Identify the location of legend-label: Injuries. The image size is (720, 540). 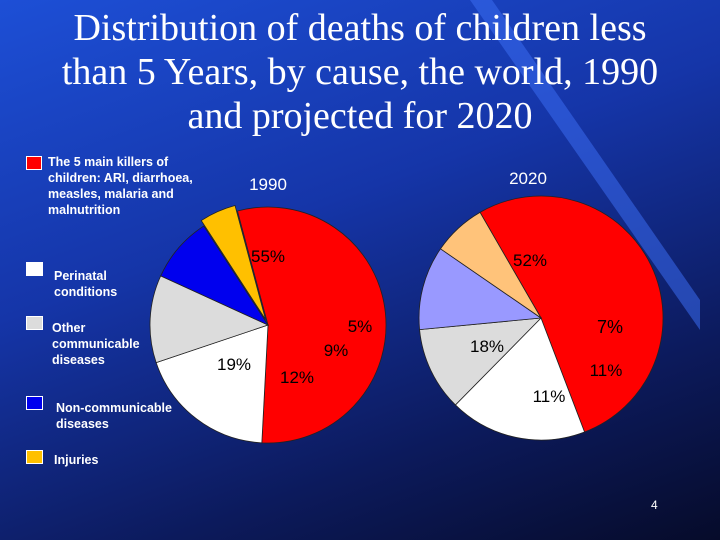
(76, 460).